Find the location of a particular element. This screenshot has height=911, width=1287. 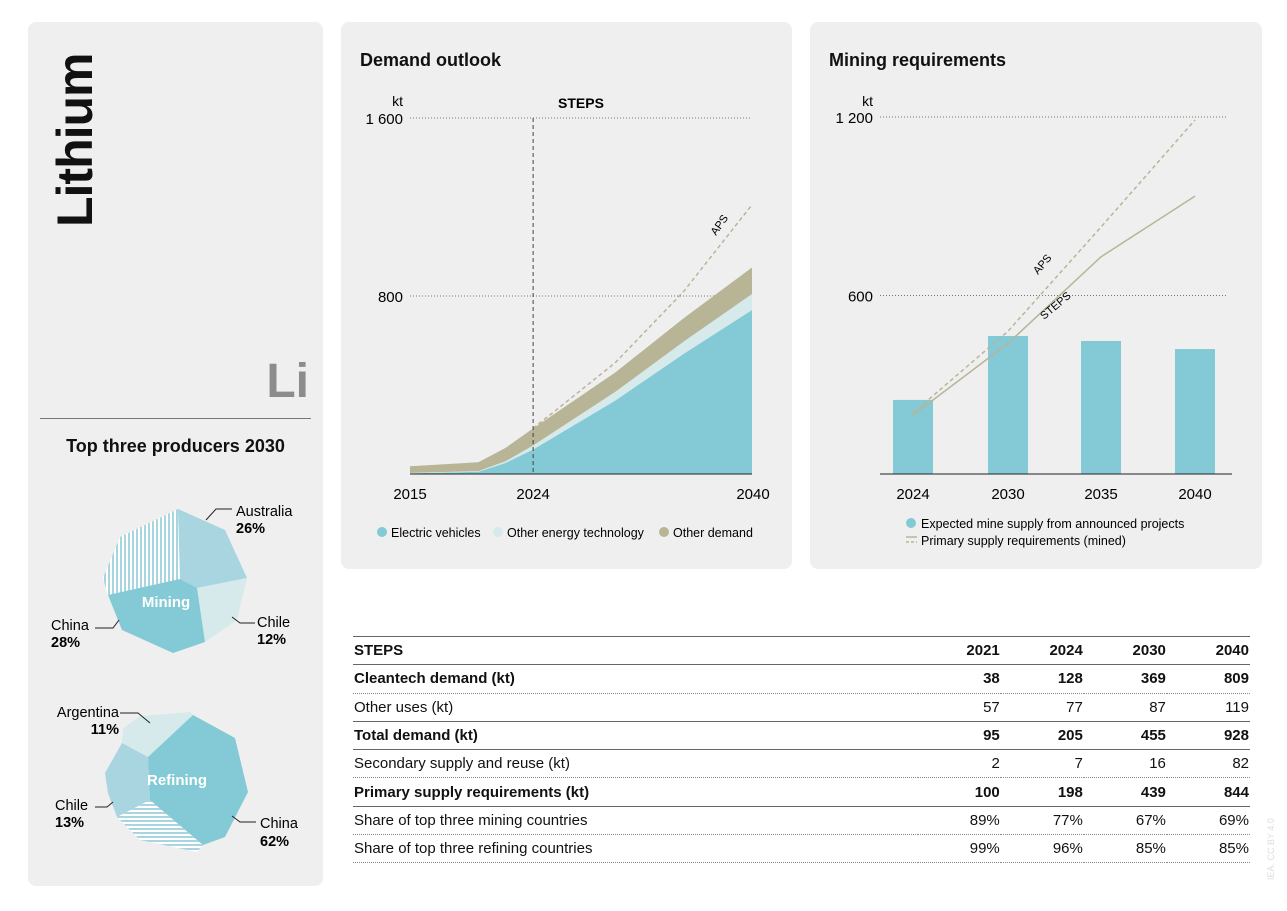

table-row: Secondary supply and reuse (kt) 2 7 16 82 is located at coordinates (801, 764).